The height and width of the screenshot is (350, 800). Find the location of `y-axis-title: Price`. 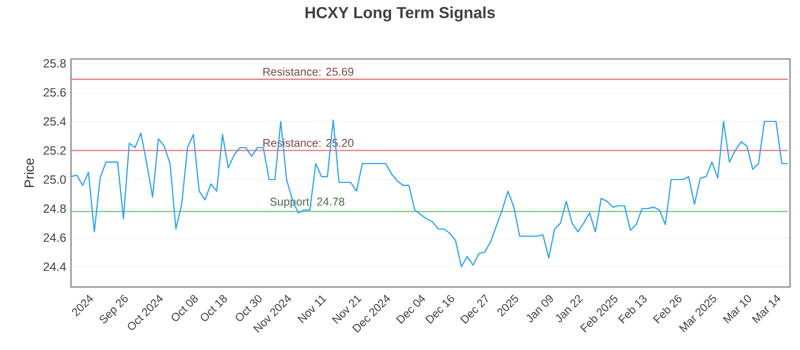

y-axis-title: Price is located at coordinates (29, 173).